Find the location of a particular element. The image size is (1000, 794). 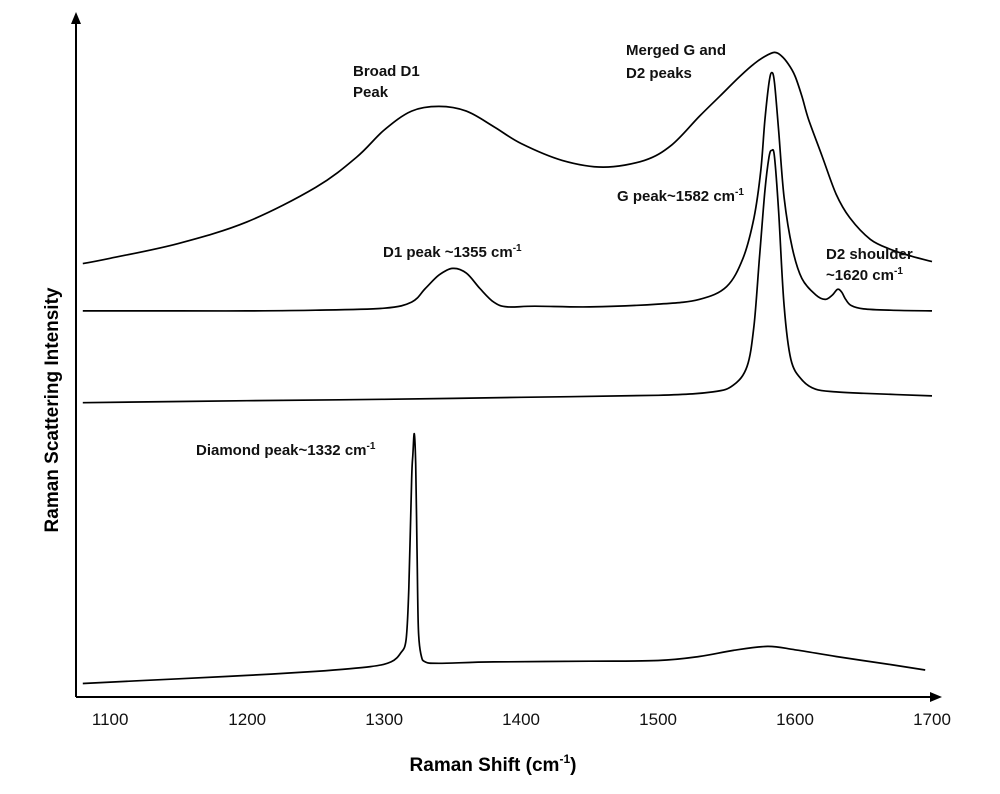

x-tick-group: 1100 1200 1300 1400 1500 1600 1700 is located at coordinates (521, 719).